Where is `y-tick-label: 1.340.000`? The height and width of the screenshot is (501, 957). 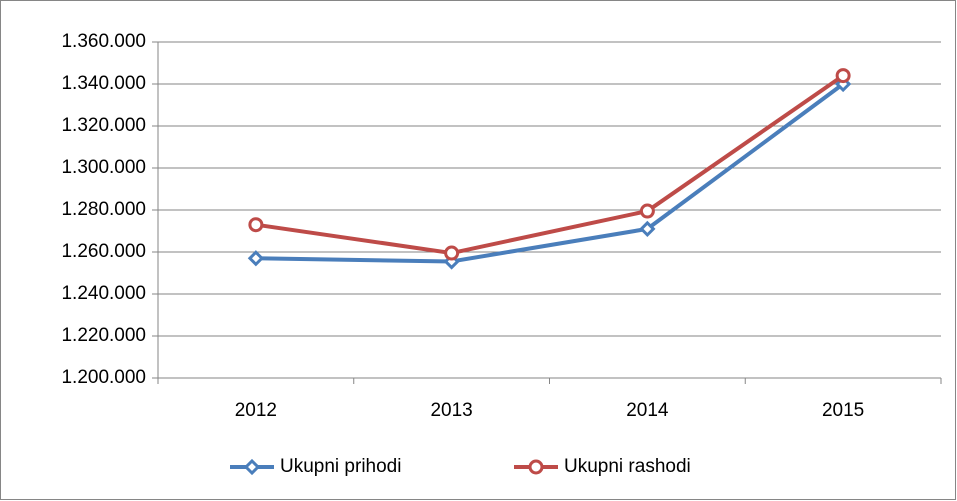 y-tick-label: 1.340.000 is located at coordinates (103, 83).